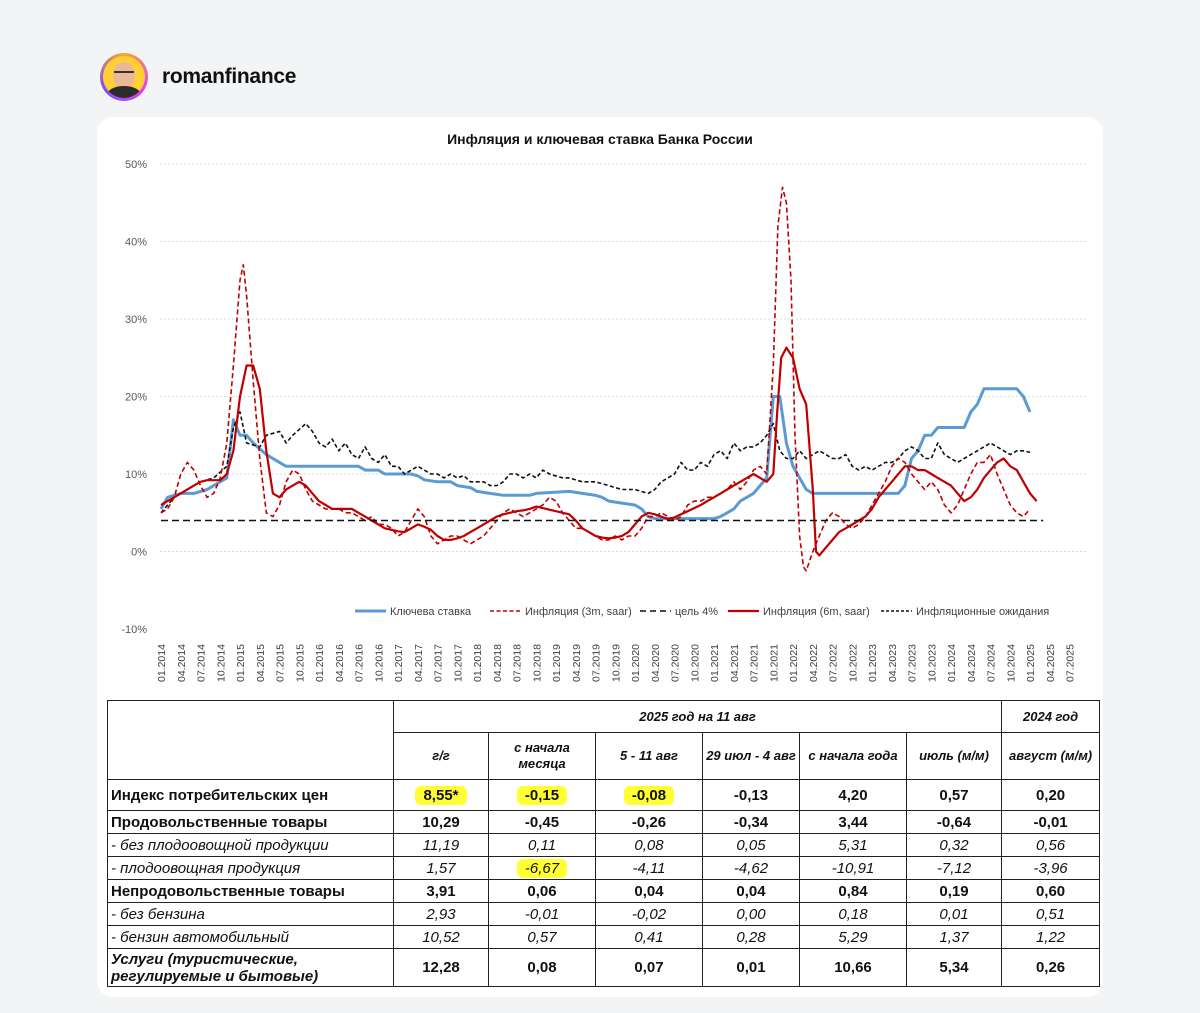 This screenshot has height=1013, width=1200. Describe the element at coordinates (954, 967) in the screenshot. I see `cell: 5,34` at that location.